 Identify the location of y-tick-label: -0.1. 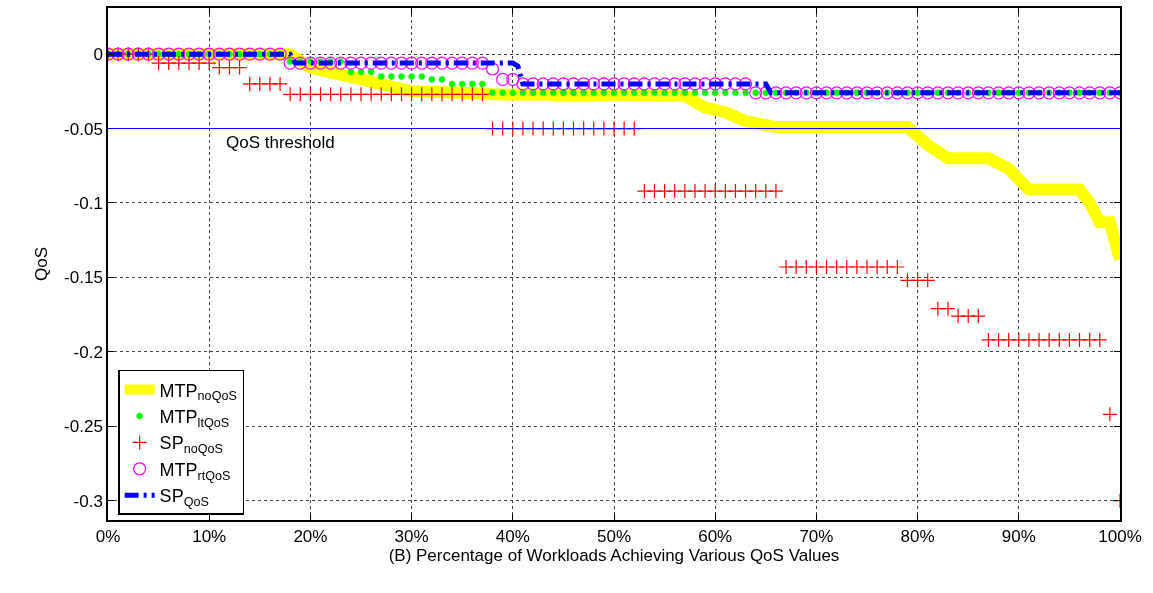
(88, 203).